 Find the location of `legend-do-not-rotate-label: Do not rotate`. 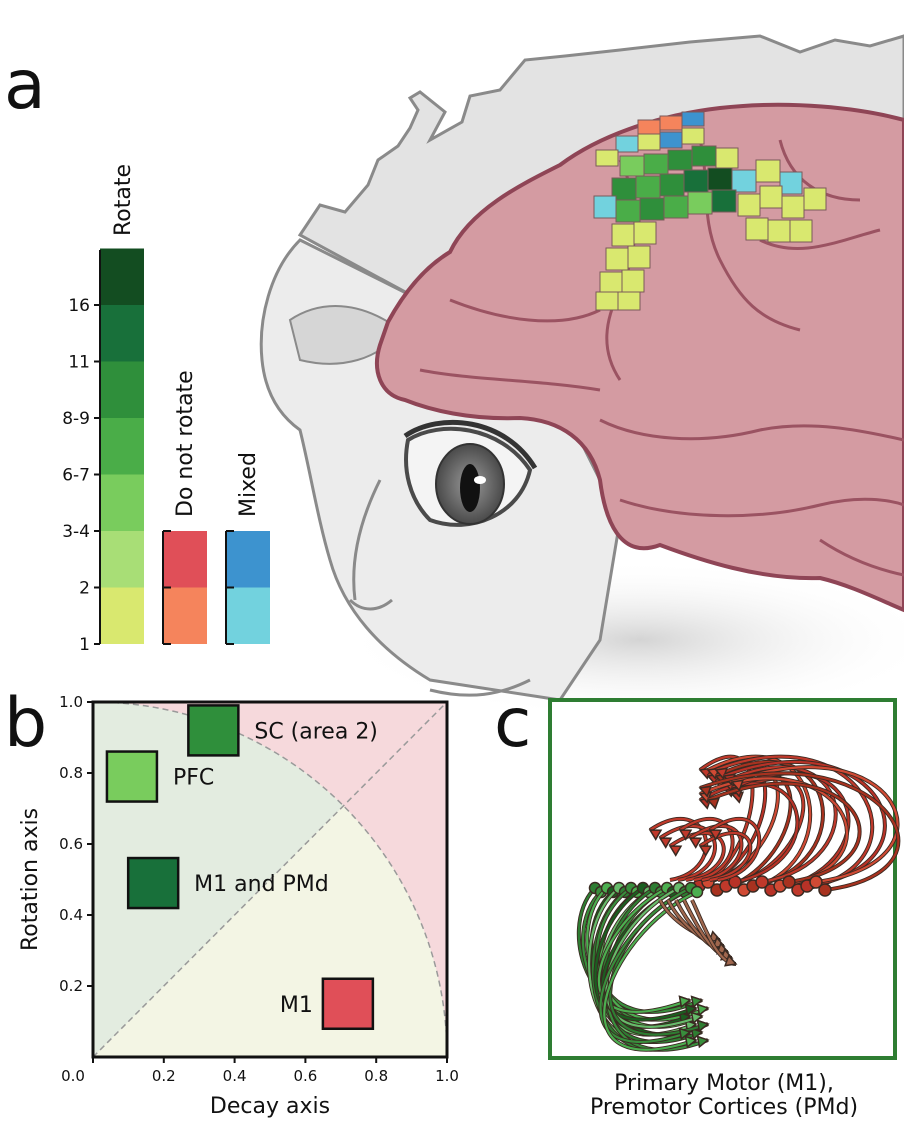

legend-do-not-rotate-label: Do not rotate is located at coordinates (185, 443).